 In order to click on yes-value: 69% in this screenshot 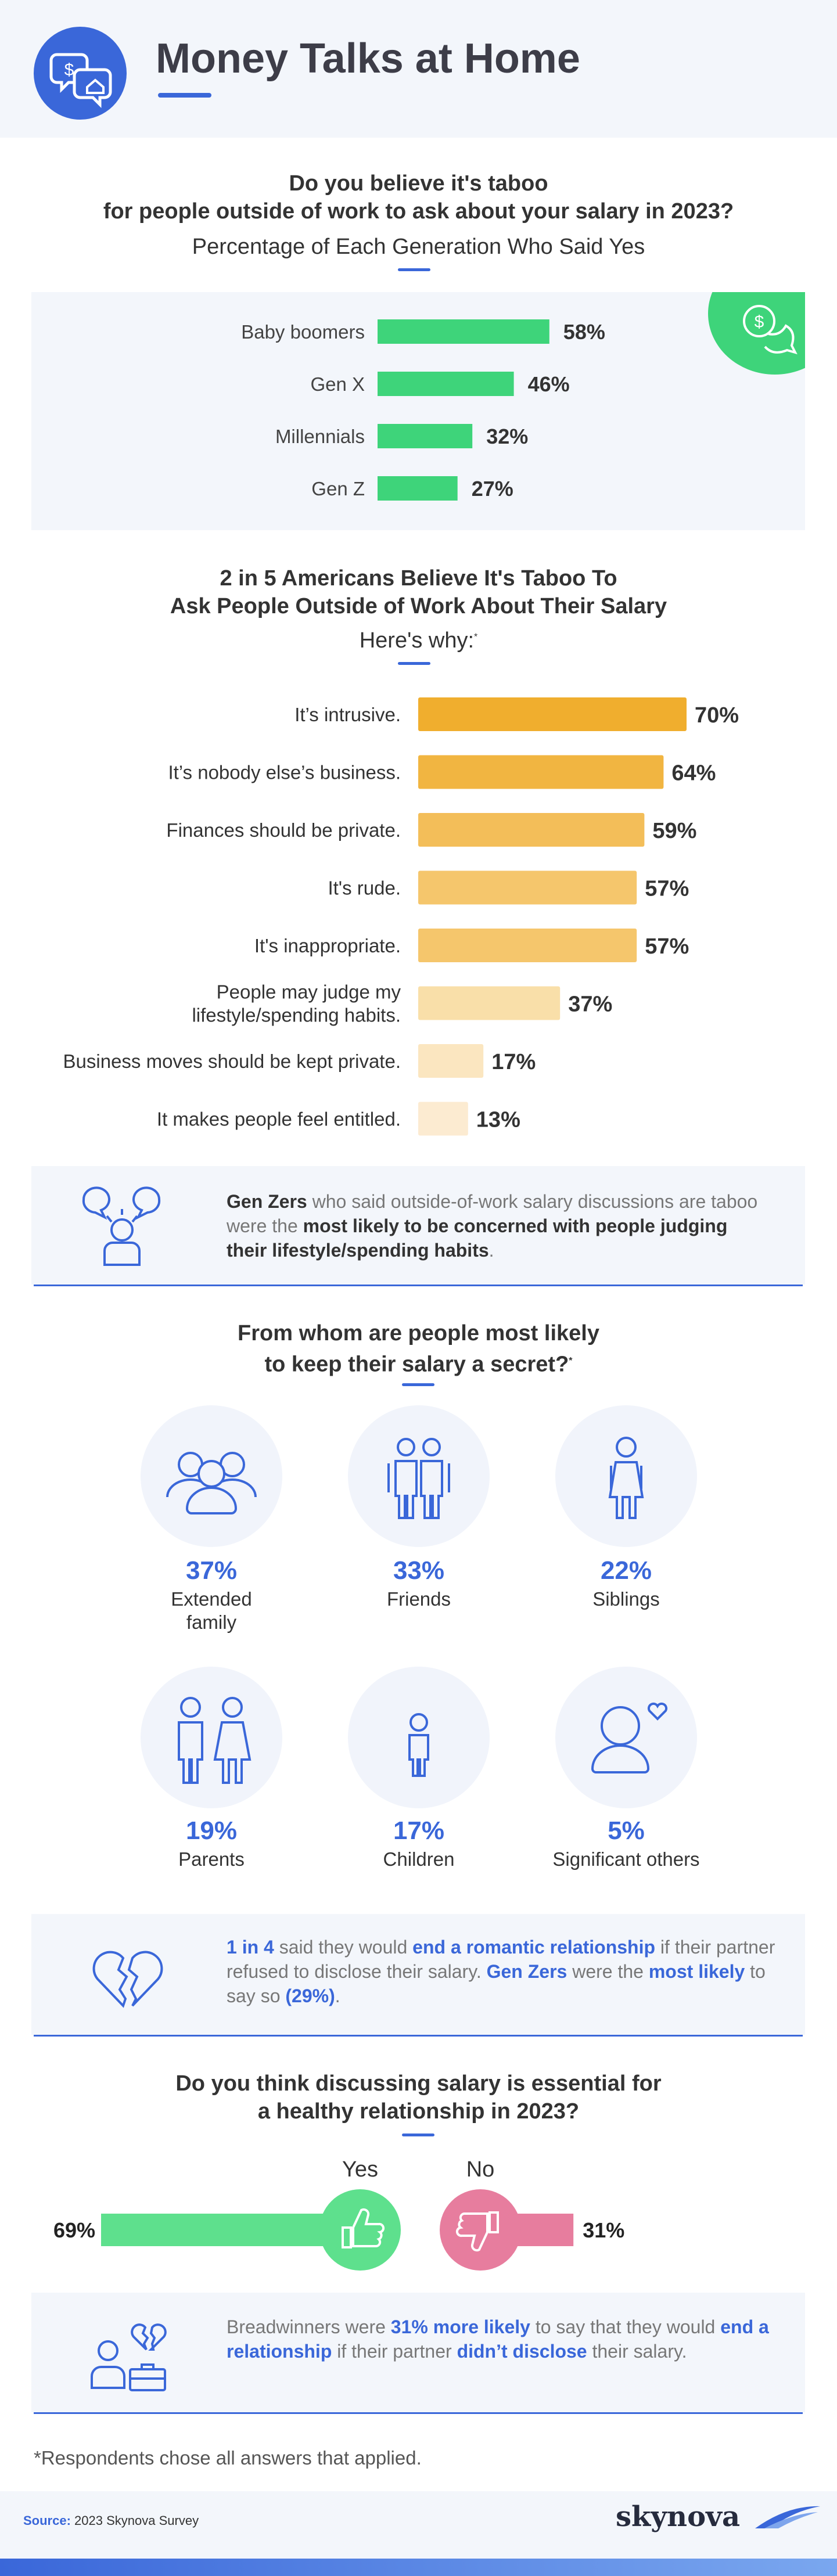, I will do `click(74, 2230)`.